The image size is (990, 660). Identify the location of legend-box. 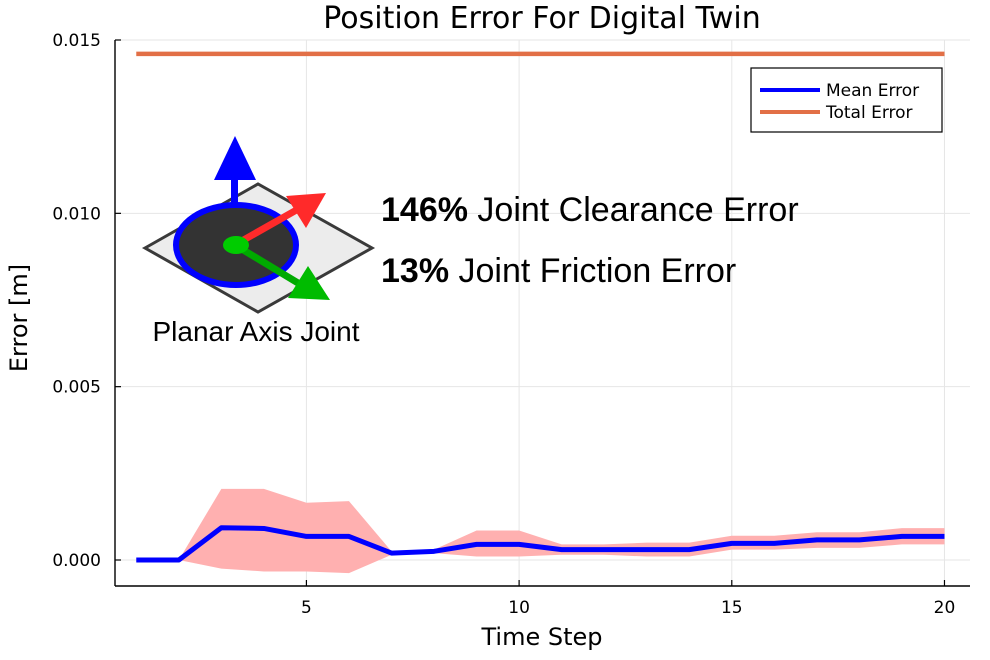
(846, 100).